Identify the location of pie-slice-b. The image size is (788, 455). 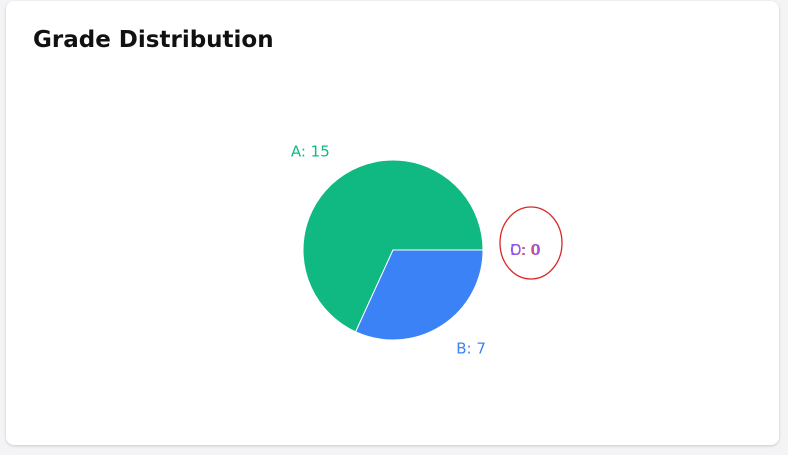
(419, 295).